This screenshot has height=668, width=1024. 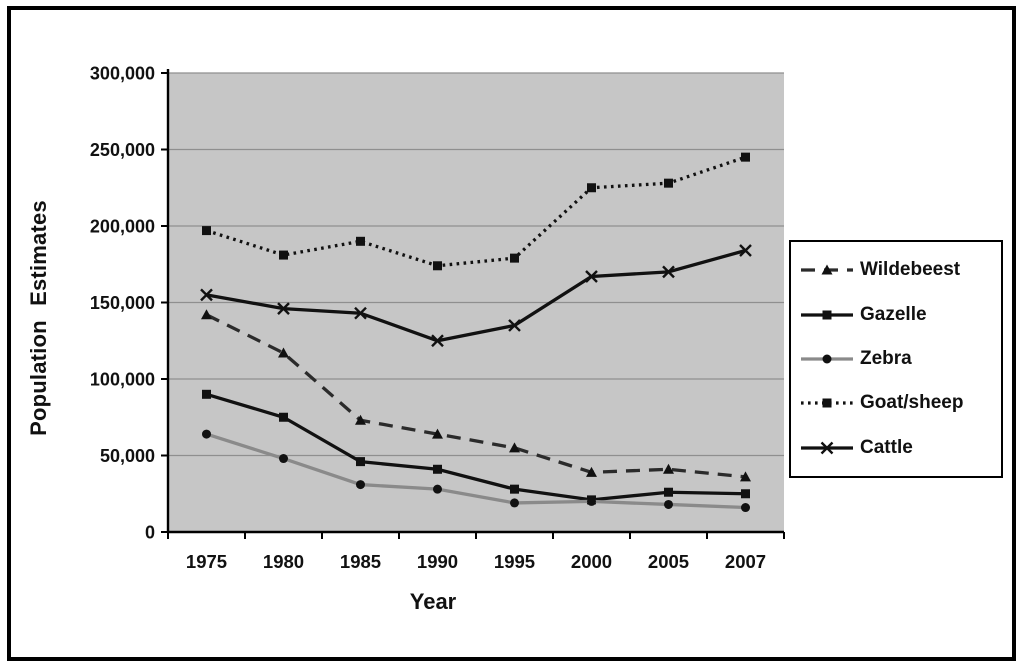 I want to click on series-line-wildebeest, so click(x=475, y=396).